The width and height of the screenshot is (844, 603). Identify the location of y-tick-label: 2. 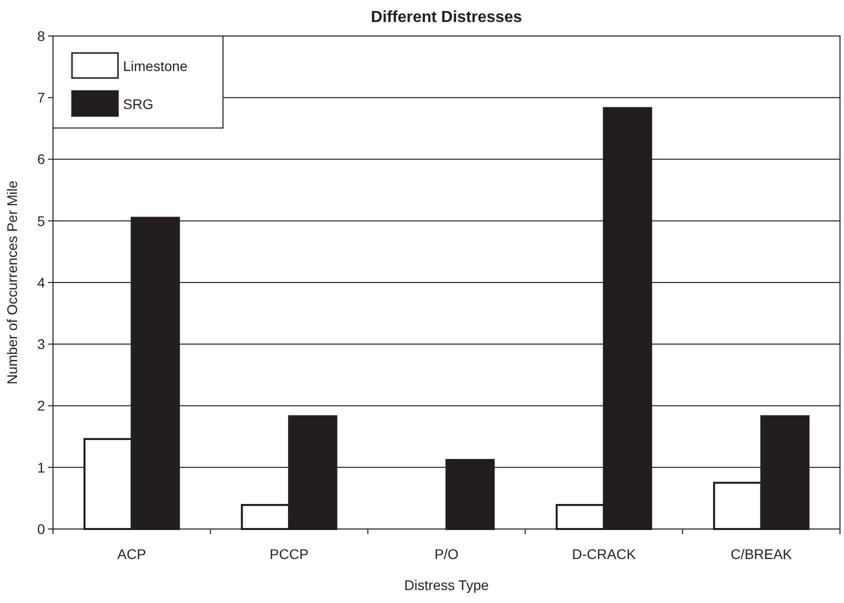
(41, 406).